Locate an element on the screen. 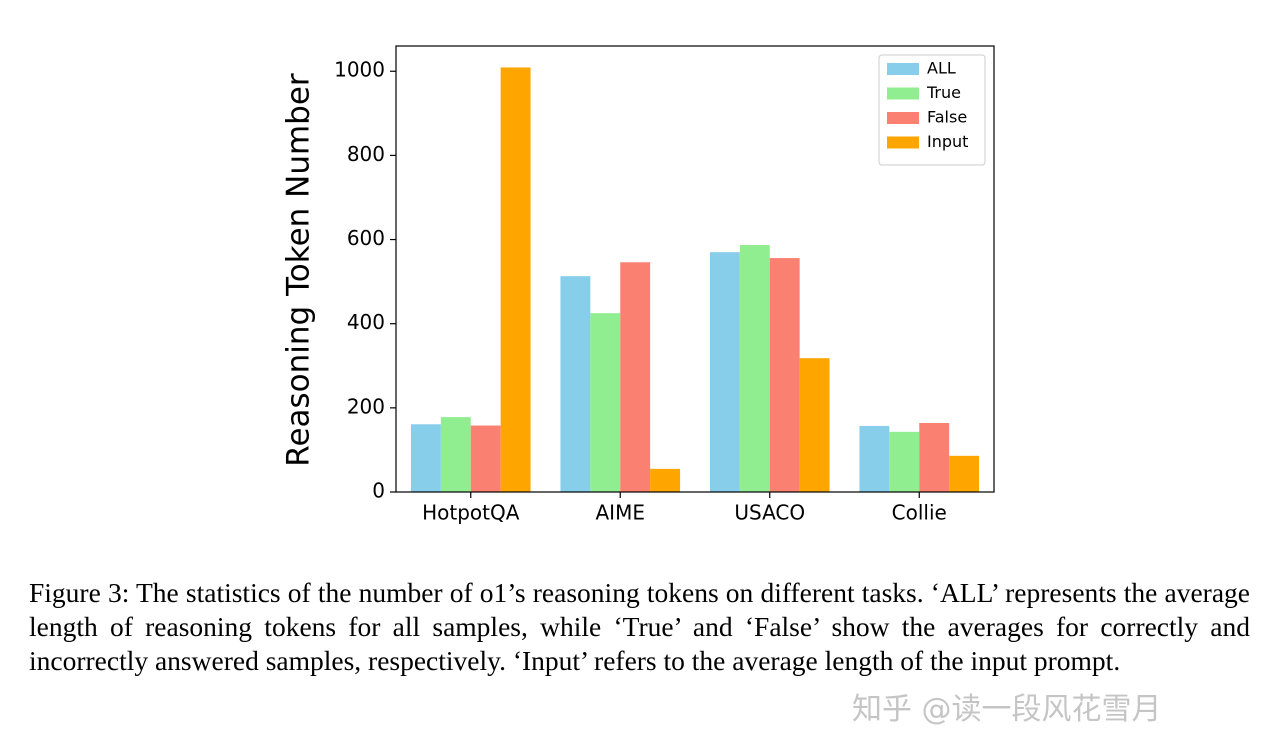 The image size is (1263, 753). y-tick-label: 200 is located at coordinates (366, 406).